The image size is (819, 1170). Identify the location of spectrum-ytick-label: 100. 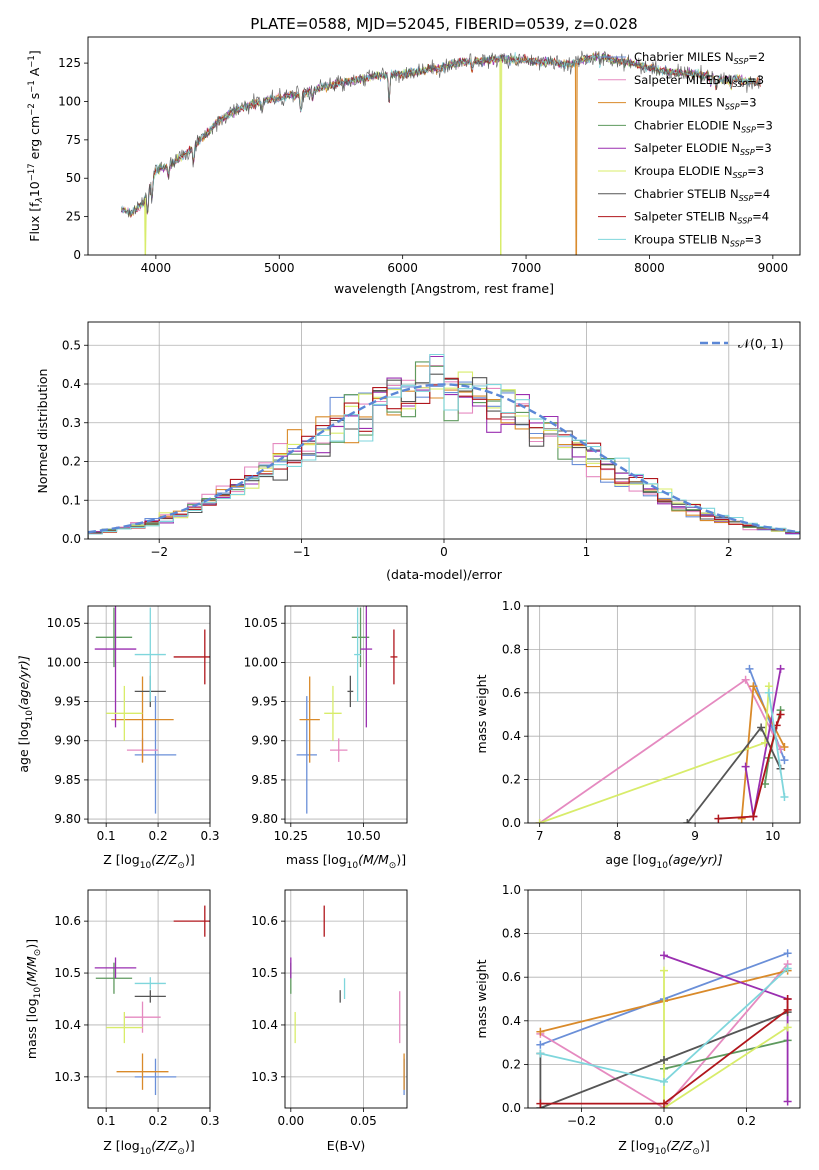
(69, 101).